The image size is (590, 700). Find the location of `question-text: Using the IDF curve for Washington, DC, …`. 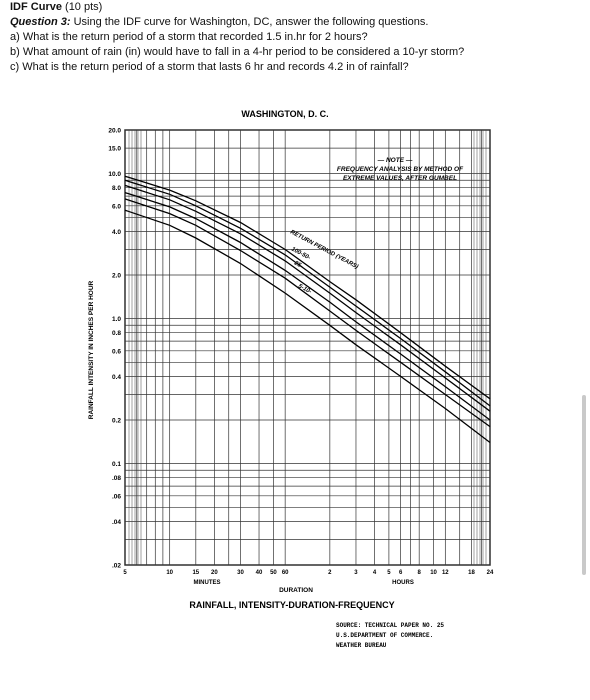

question-text: Using the IDF curve for Washington, DC, … is located at coordinates (251, 22).